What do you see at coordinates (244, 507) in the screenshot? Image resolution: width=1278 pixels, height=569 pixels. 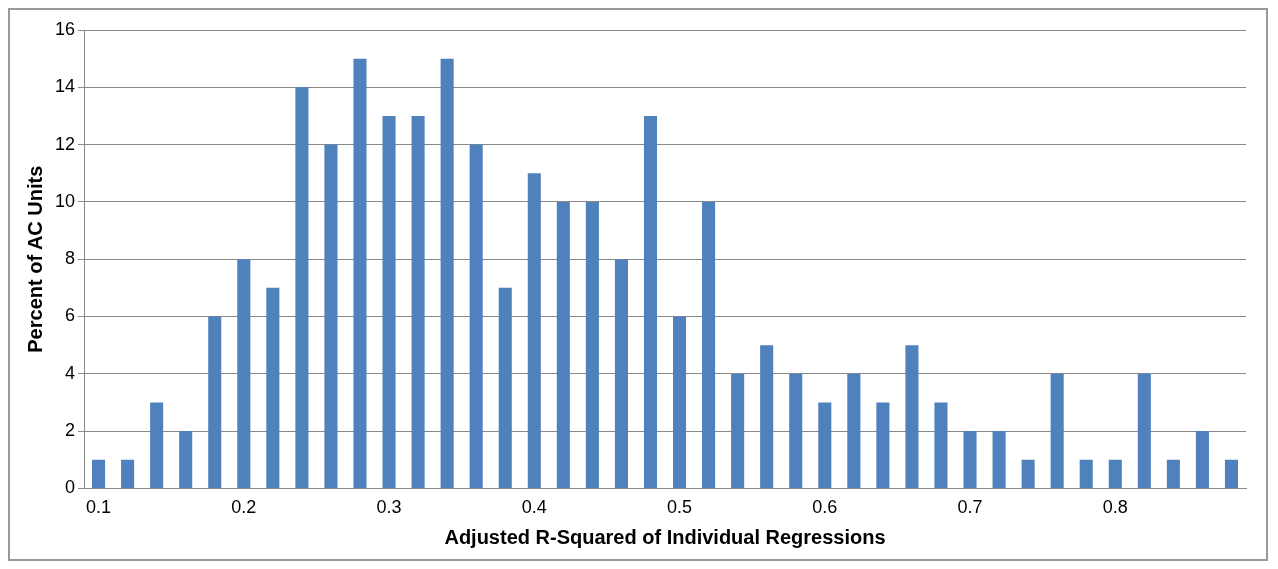 I see `x-tick-label: 0.2` at bounding box center [244, 507].